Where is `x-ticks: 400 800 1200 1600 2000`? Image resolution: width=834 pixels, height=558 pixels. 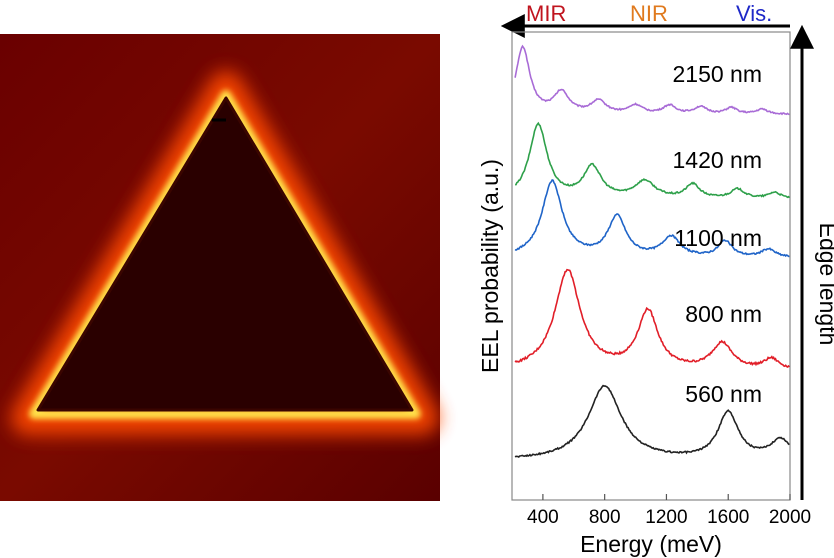
x-ticks: 400 800 1200 1600 2000 is located at coordinates (669, 511).